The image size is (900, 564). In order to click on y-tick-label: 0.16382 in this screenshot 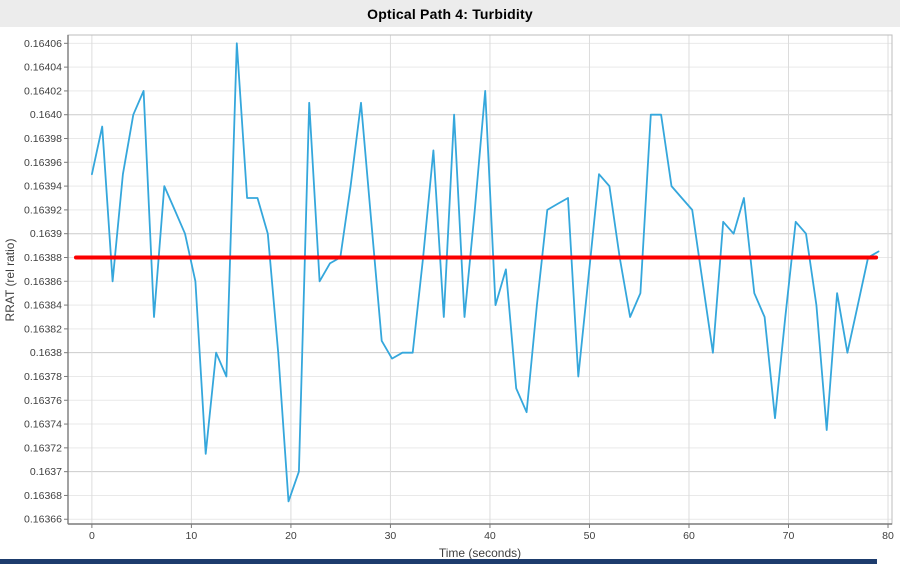, I will do `click(43, 329)`.